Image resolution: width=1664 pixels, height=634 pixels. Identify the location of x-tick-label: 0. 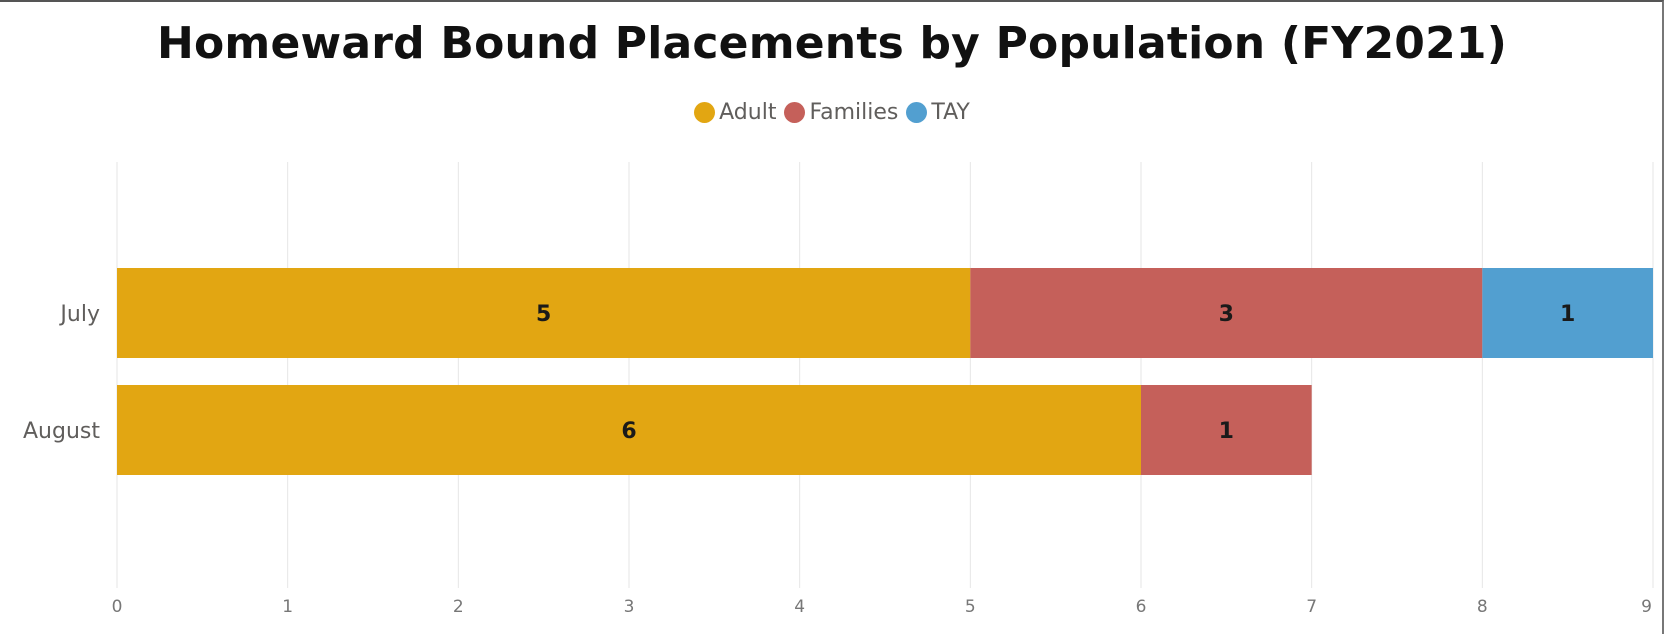
(117, 607).